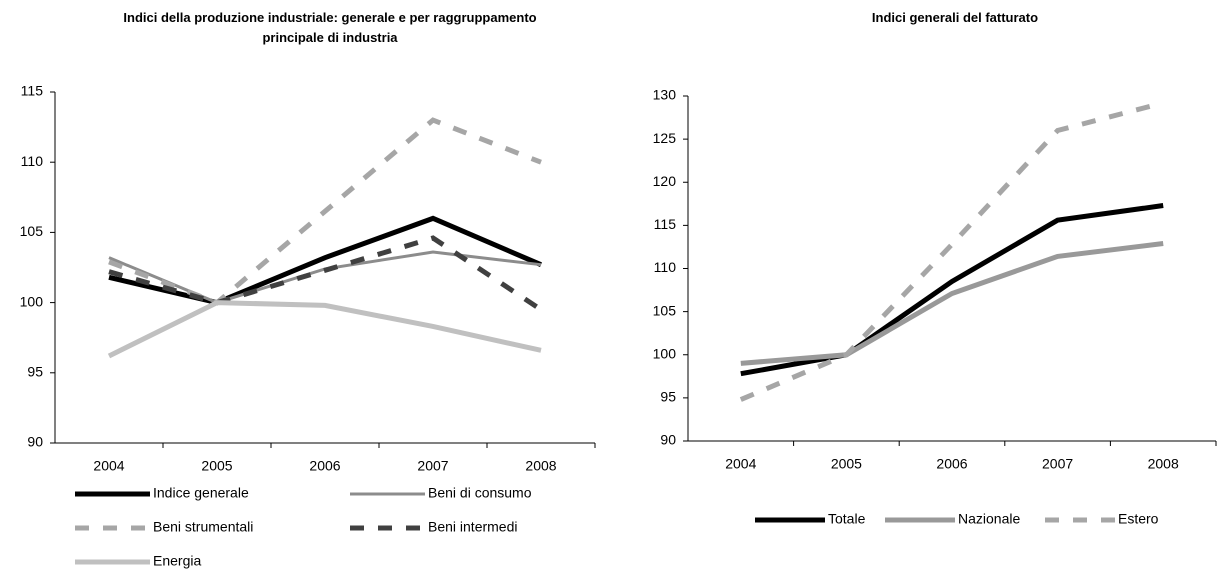 This screenshot has height=570, width=1218. Describe the element at coordinates (989, 519) in the screenshot. I see `legend-label: Nazionale` at that location.